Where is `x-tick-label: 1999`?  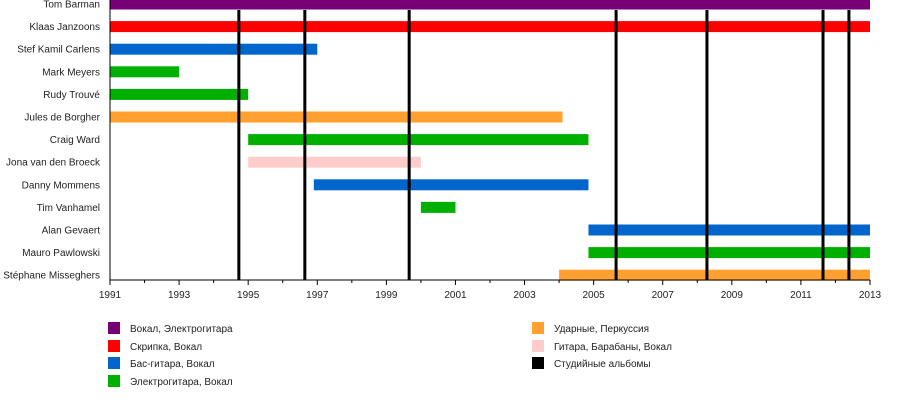 x-tick-label: 1999 is located at coordinates (386, 295).